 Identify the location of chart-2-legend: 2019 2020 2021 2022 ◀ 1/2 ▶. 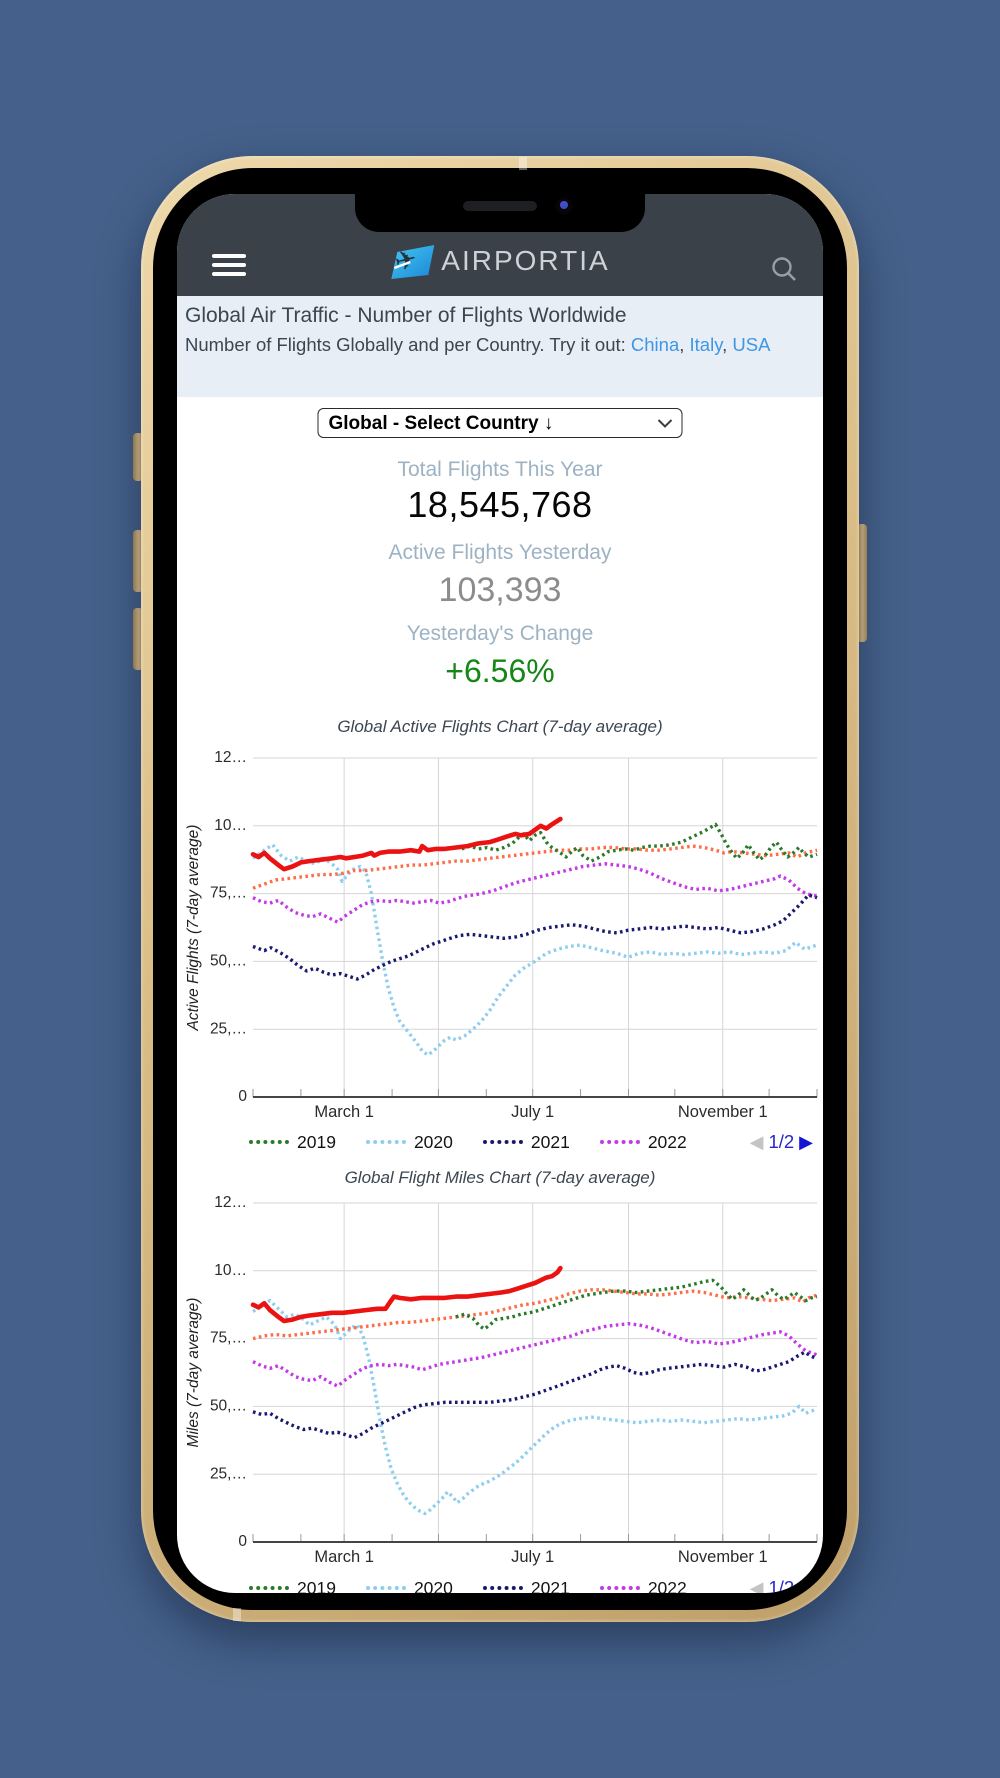
(500, 1584).